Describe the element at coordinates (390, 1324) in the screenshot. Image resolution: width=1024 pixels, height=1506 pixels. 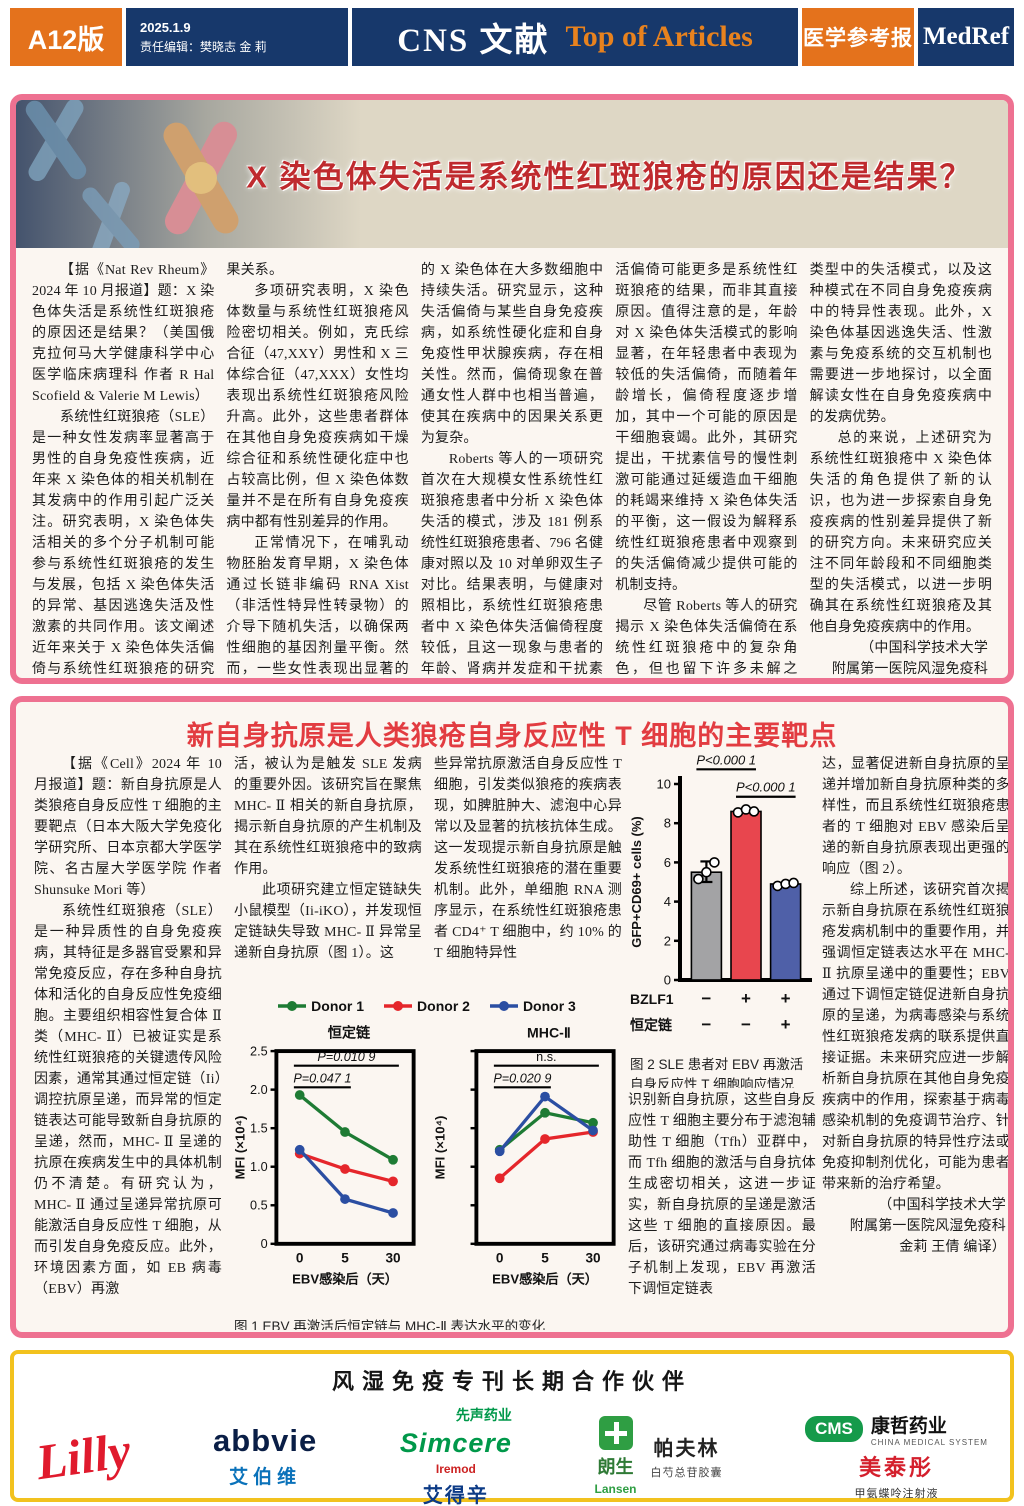
I see `figure-1-caption: 图 1 EBV 再激活后恒定链与 MHC-Ⅱ 表达水平的变化` at that location.